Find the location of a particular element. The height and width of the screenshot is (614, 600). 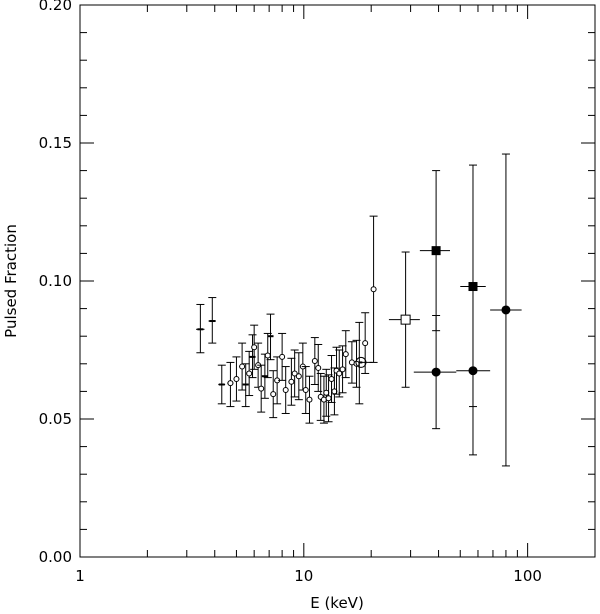

y-tick-label: 0.20 is located at coordinates (55, 7).